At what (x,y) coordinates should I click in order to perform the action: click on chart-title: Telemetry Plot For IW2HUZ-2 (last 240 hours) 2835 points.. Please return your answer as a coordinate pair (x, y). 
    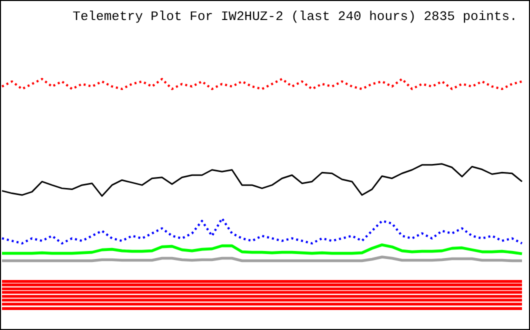
    Looking at the image, I should click on (295, 16).